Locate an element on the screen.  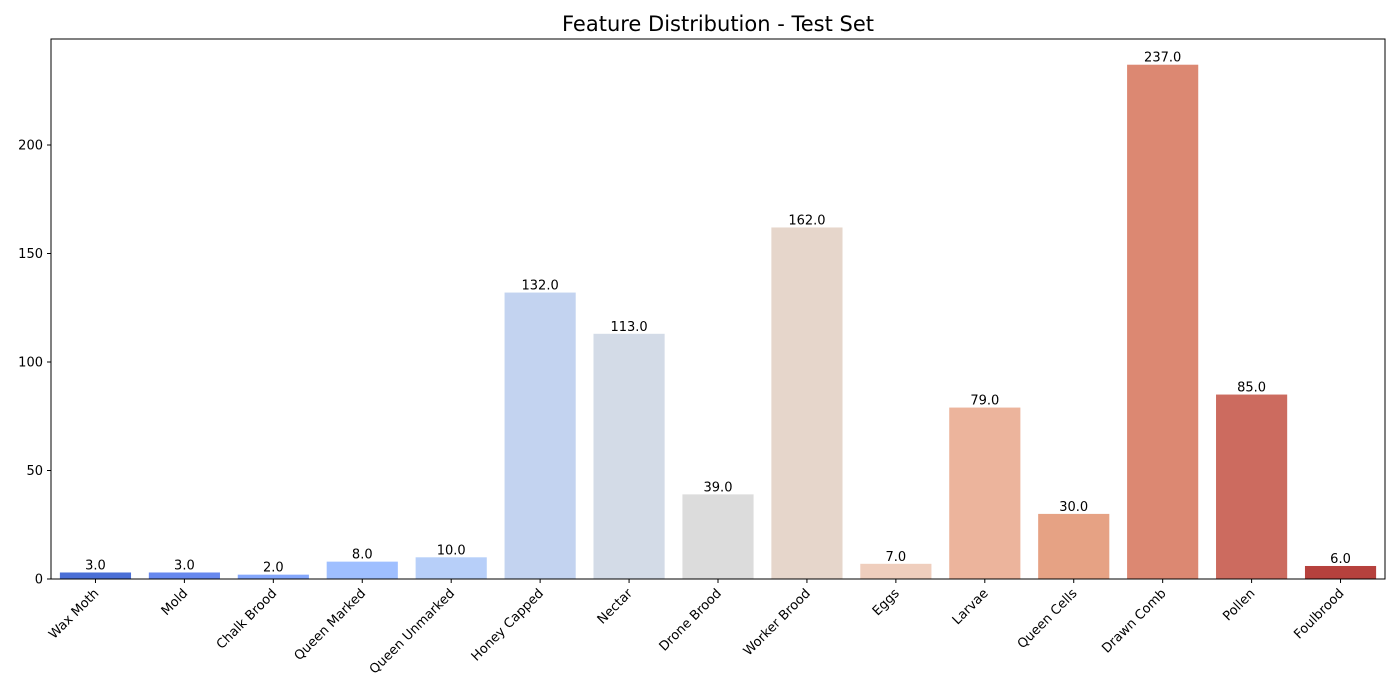
x-tick-label: Honey Capped is located at coordinates (508, 625).